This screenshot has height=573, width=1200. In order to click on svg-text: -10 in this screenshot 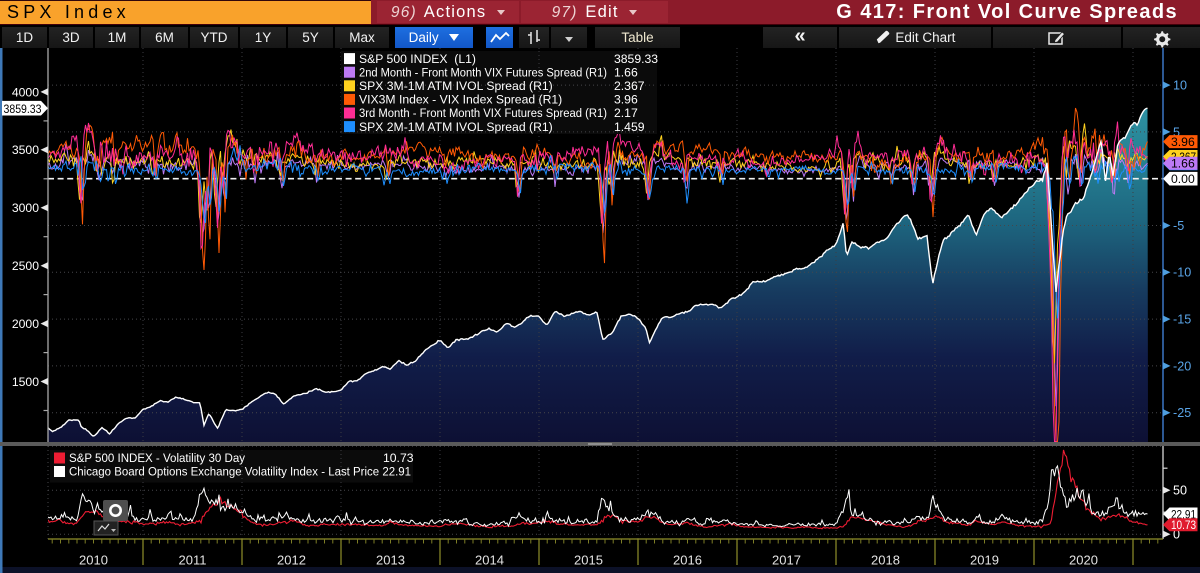, I will do `click(1182, 273)`.